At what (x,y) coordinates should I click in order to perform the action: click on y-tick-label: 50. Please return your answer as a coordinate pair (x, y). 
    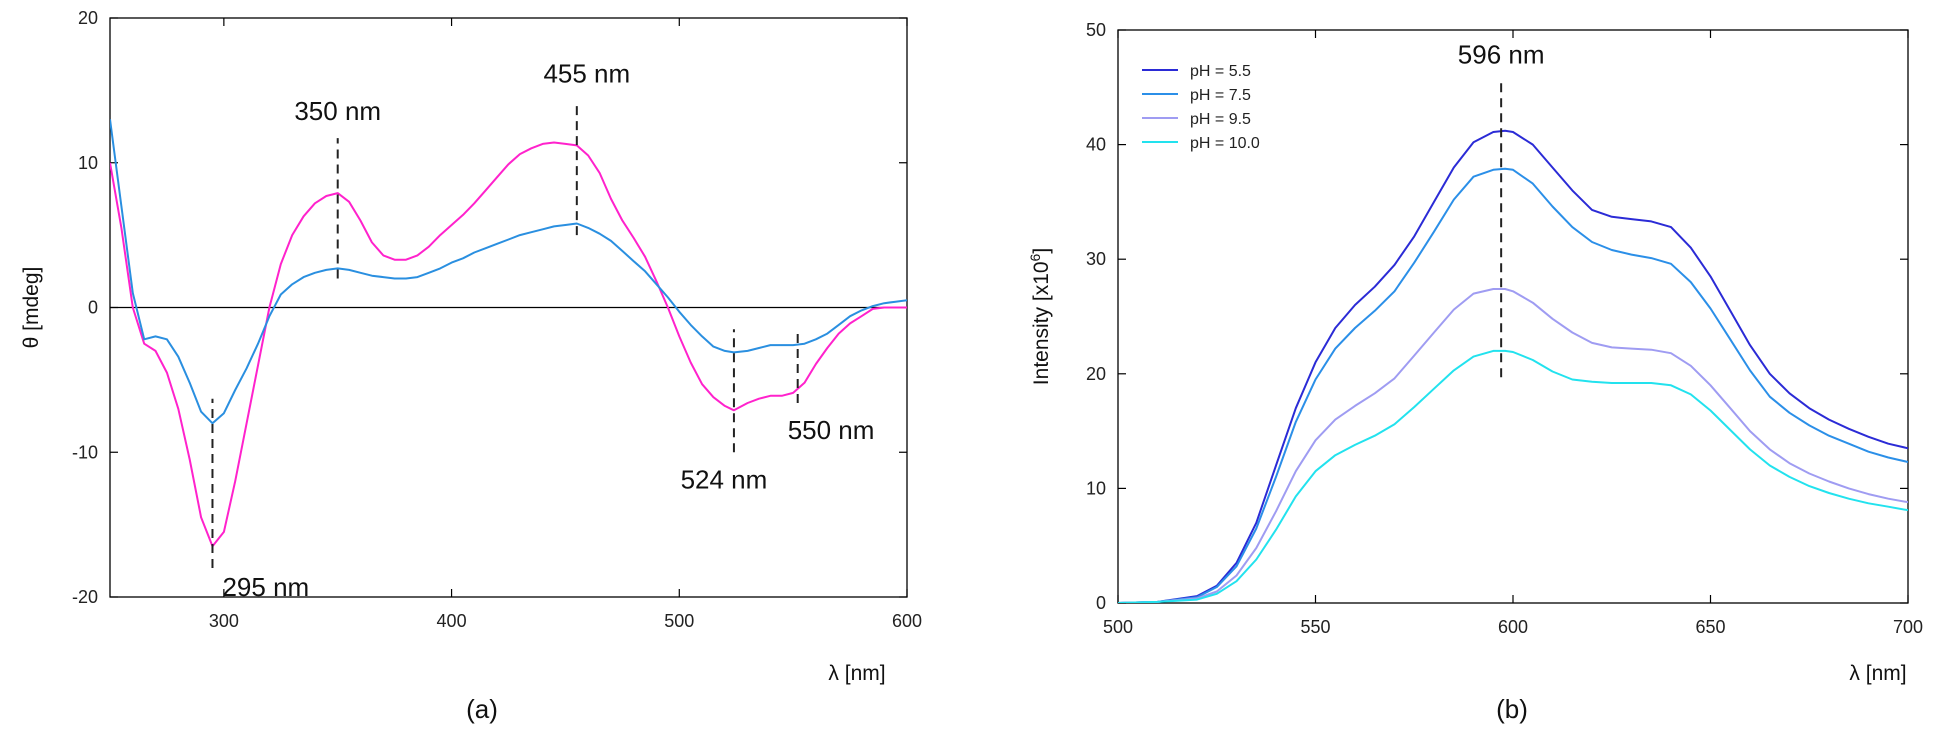
    Looking at the image, I should click on (1096, 30).